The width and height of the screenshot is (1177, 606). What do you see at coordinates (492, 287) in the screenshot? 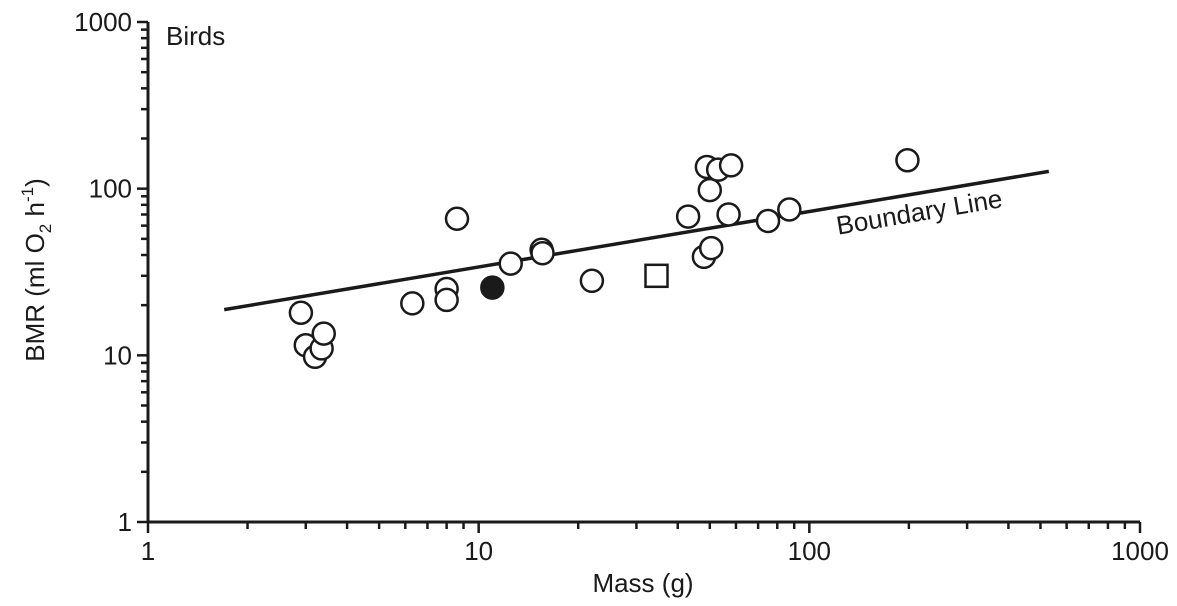
I see `filled-circle-point` at bounding box center [492, 287].